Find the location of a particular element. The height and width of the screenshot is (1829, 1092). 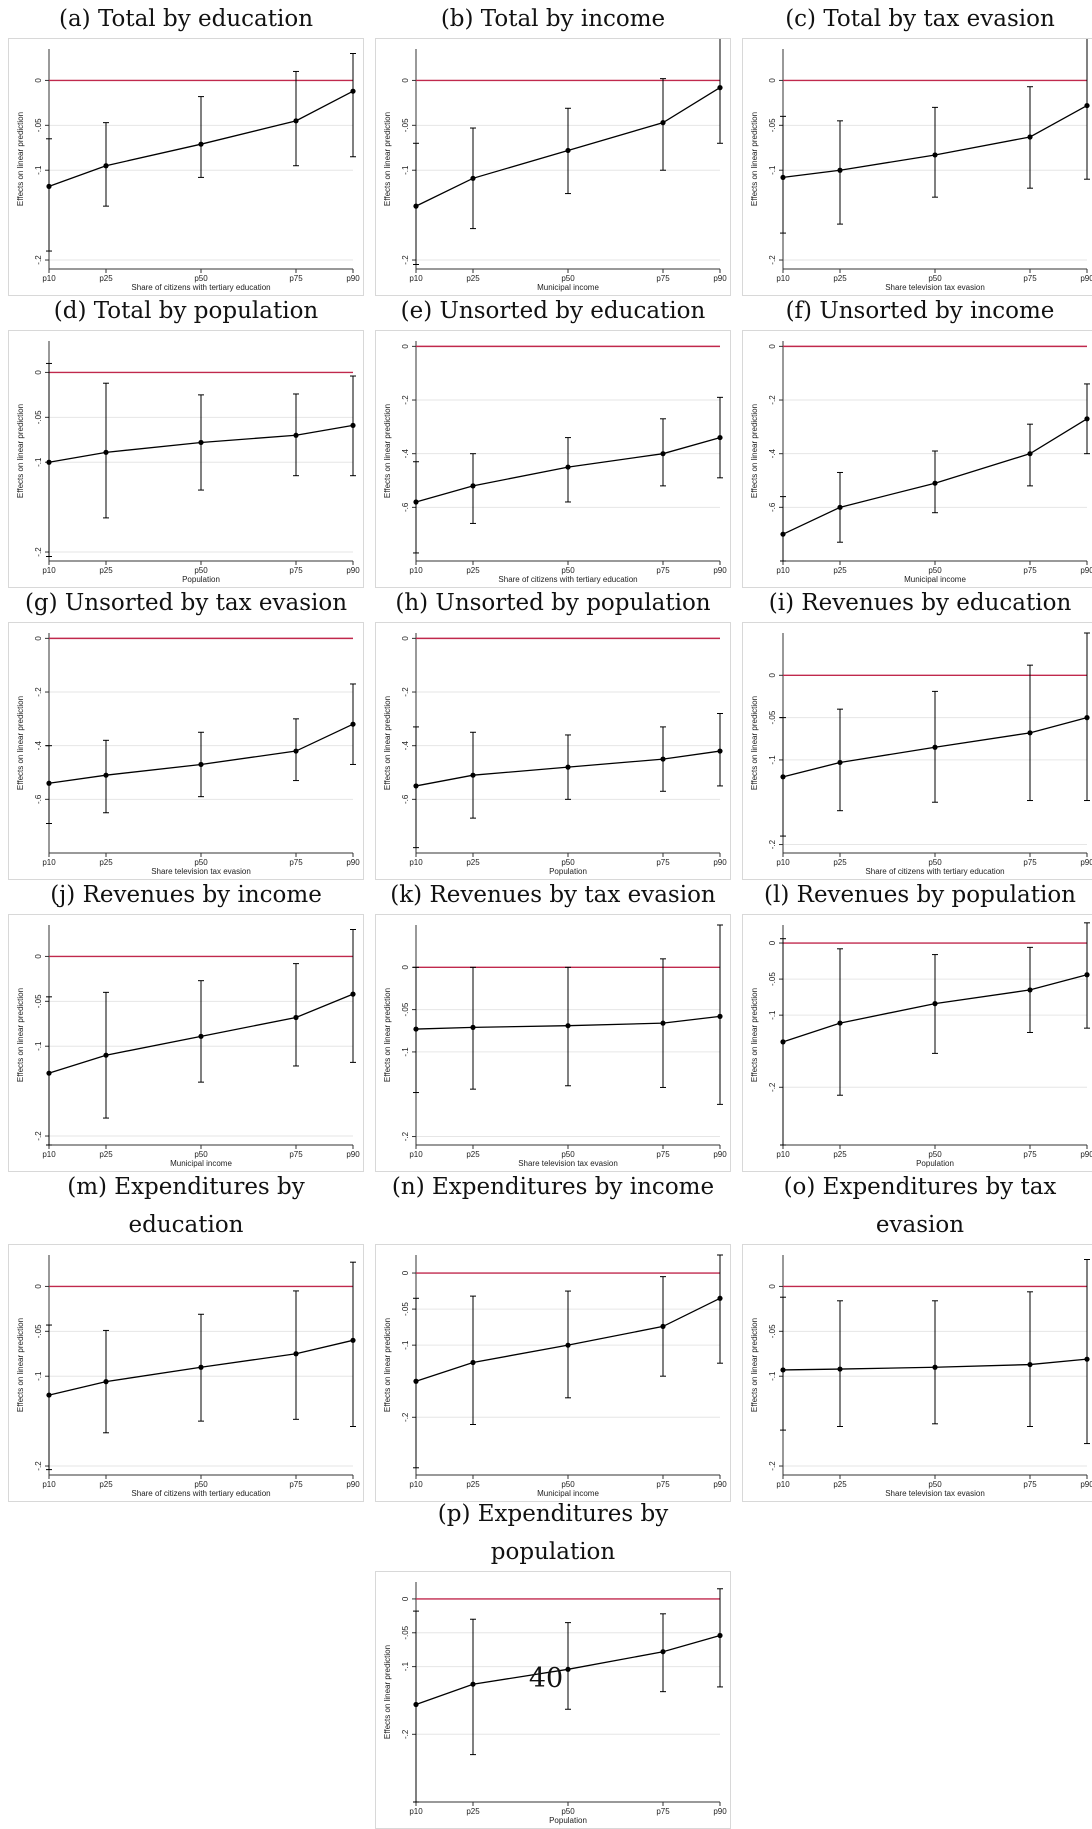

chart-caption-line: (i) Revenues by education is located at coordinates (920, 603).